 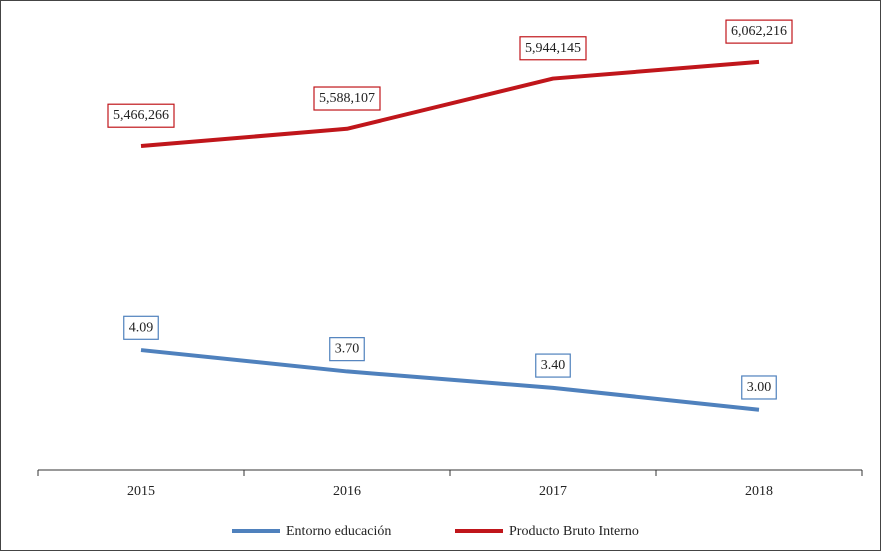 I want to click on value-label: 6,062,216, so click(x=759, y=31).